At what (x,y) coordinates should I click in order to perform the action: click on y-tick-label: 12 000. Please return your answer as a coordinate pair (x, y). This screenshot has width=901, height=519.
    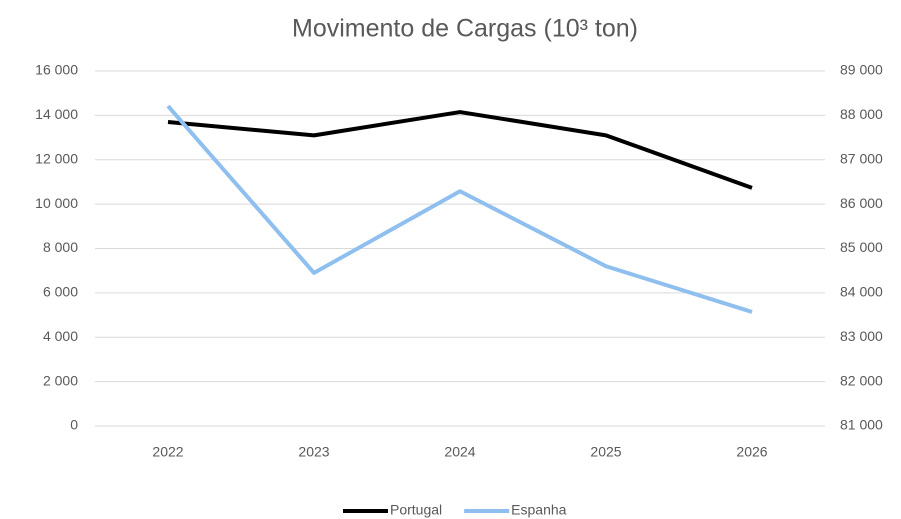
    Looking at the image, I should click on (56, 158).